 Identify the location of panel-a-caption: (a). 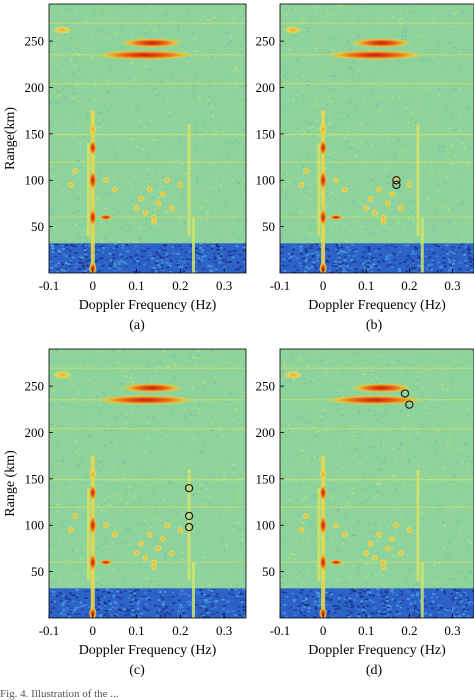
(137, 326).